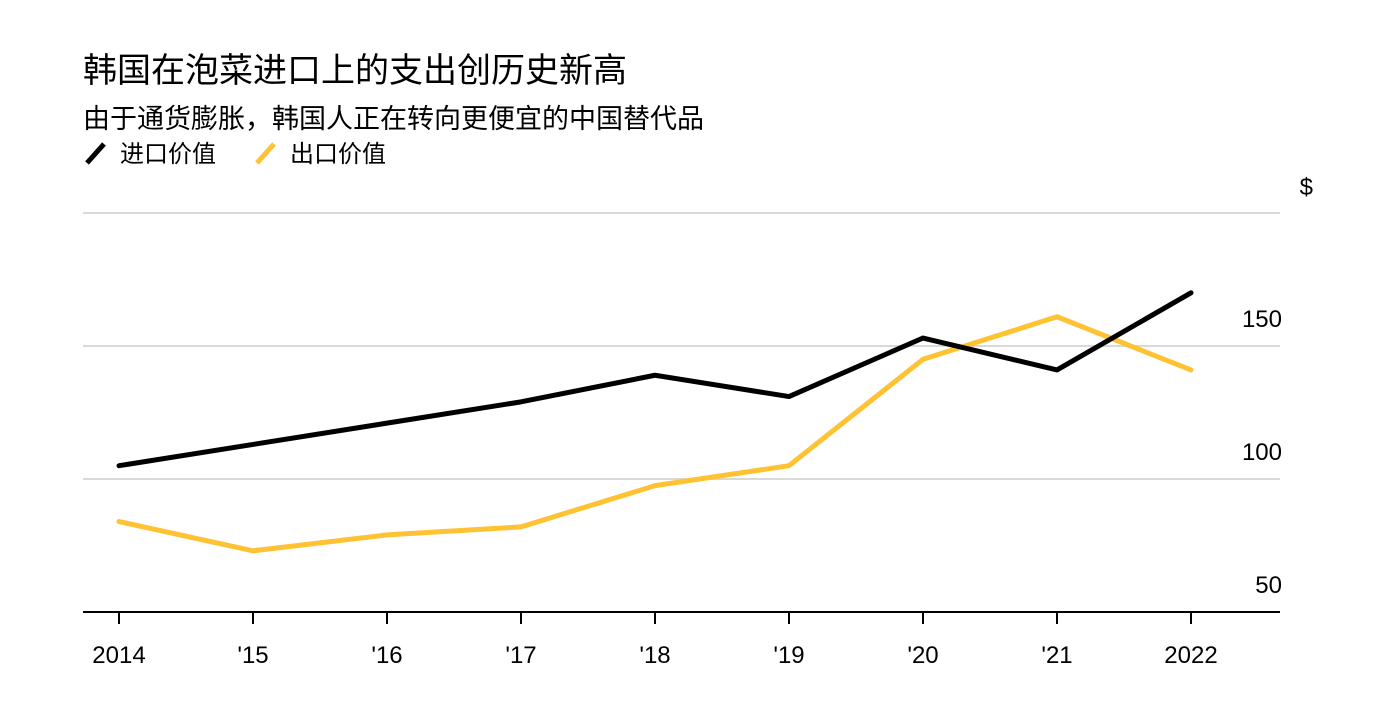  I want to click on x-tick-label: '17, so click(520, 655).